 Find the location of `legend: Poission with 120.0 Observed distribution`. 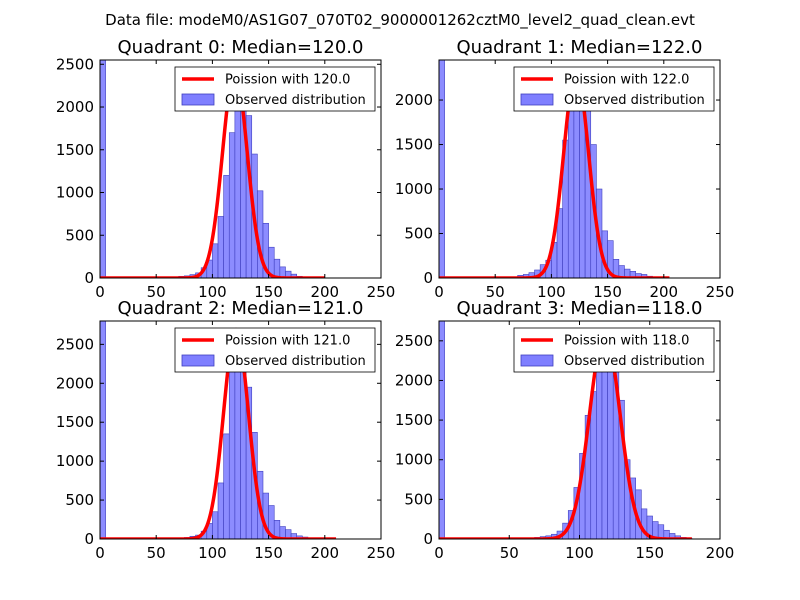

legend: Poission with 120.0 Observed distribution is located at coordinates (275, 89).